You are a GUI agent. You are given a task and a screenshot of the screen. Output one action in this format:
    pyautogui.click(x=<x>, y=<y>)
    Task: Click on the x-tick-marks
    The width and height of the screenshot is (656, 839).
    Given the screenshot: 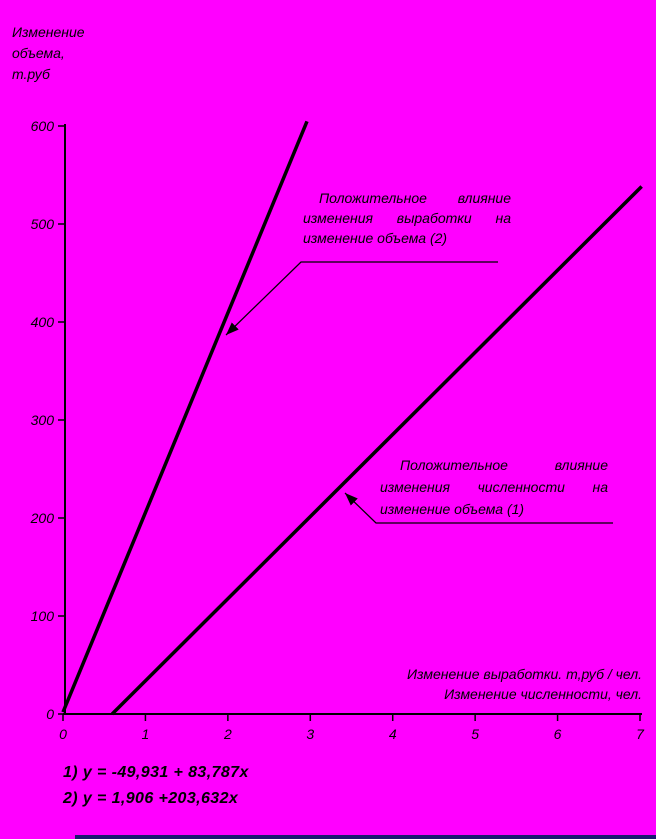 What is the action you would take?
    pyautogui.click(x=351, y=717)
    